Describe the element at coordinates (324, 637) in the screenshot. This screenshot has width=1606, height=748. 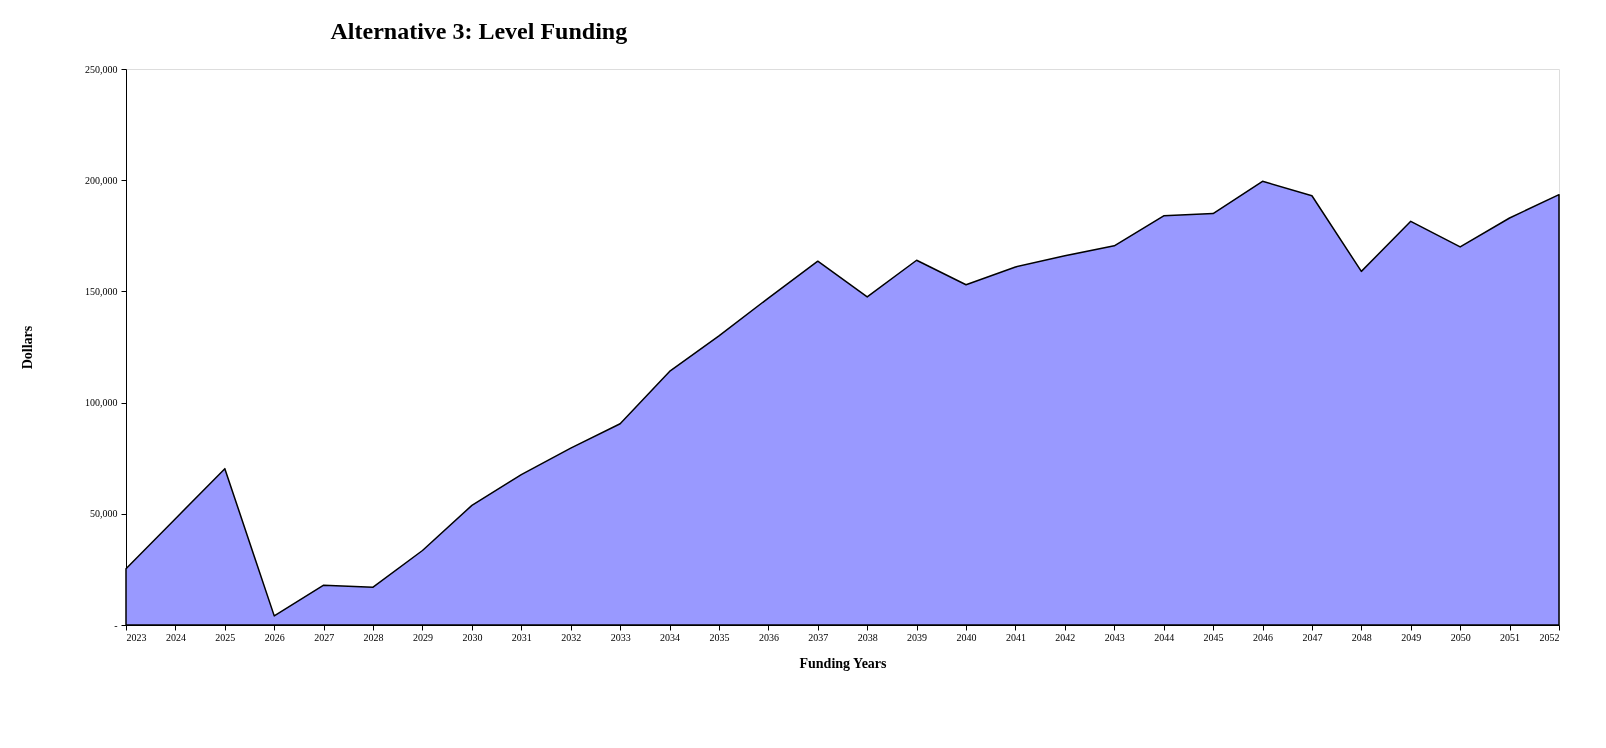
I see `x-tick-label: 2027` at that location.